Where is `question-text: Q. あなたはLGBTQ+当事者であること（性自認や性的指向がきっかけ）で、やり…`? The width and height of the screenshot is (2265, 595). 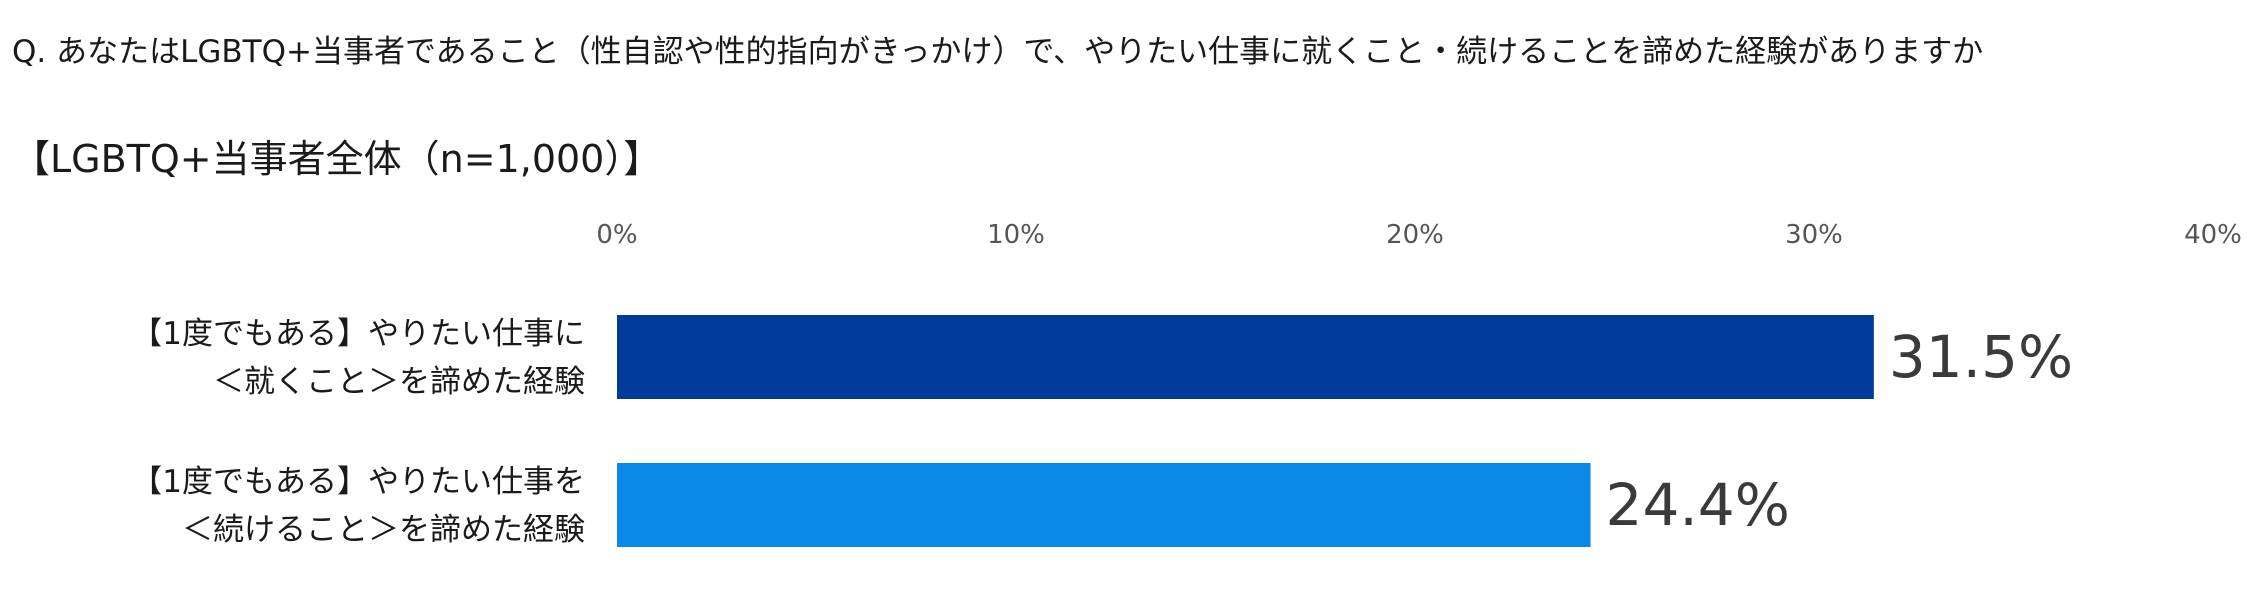
question-text: Q. あなたはLGBTQ+当事者であること（性自認や性的指向がきっかけ）で、やり… is located at coordinates (998, 52).